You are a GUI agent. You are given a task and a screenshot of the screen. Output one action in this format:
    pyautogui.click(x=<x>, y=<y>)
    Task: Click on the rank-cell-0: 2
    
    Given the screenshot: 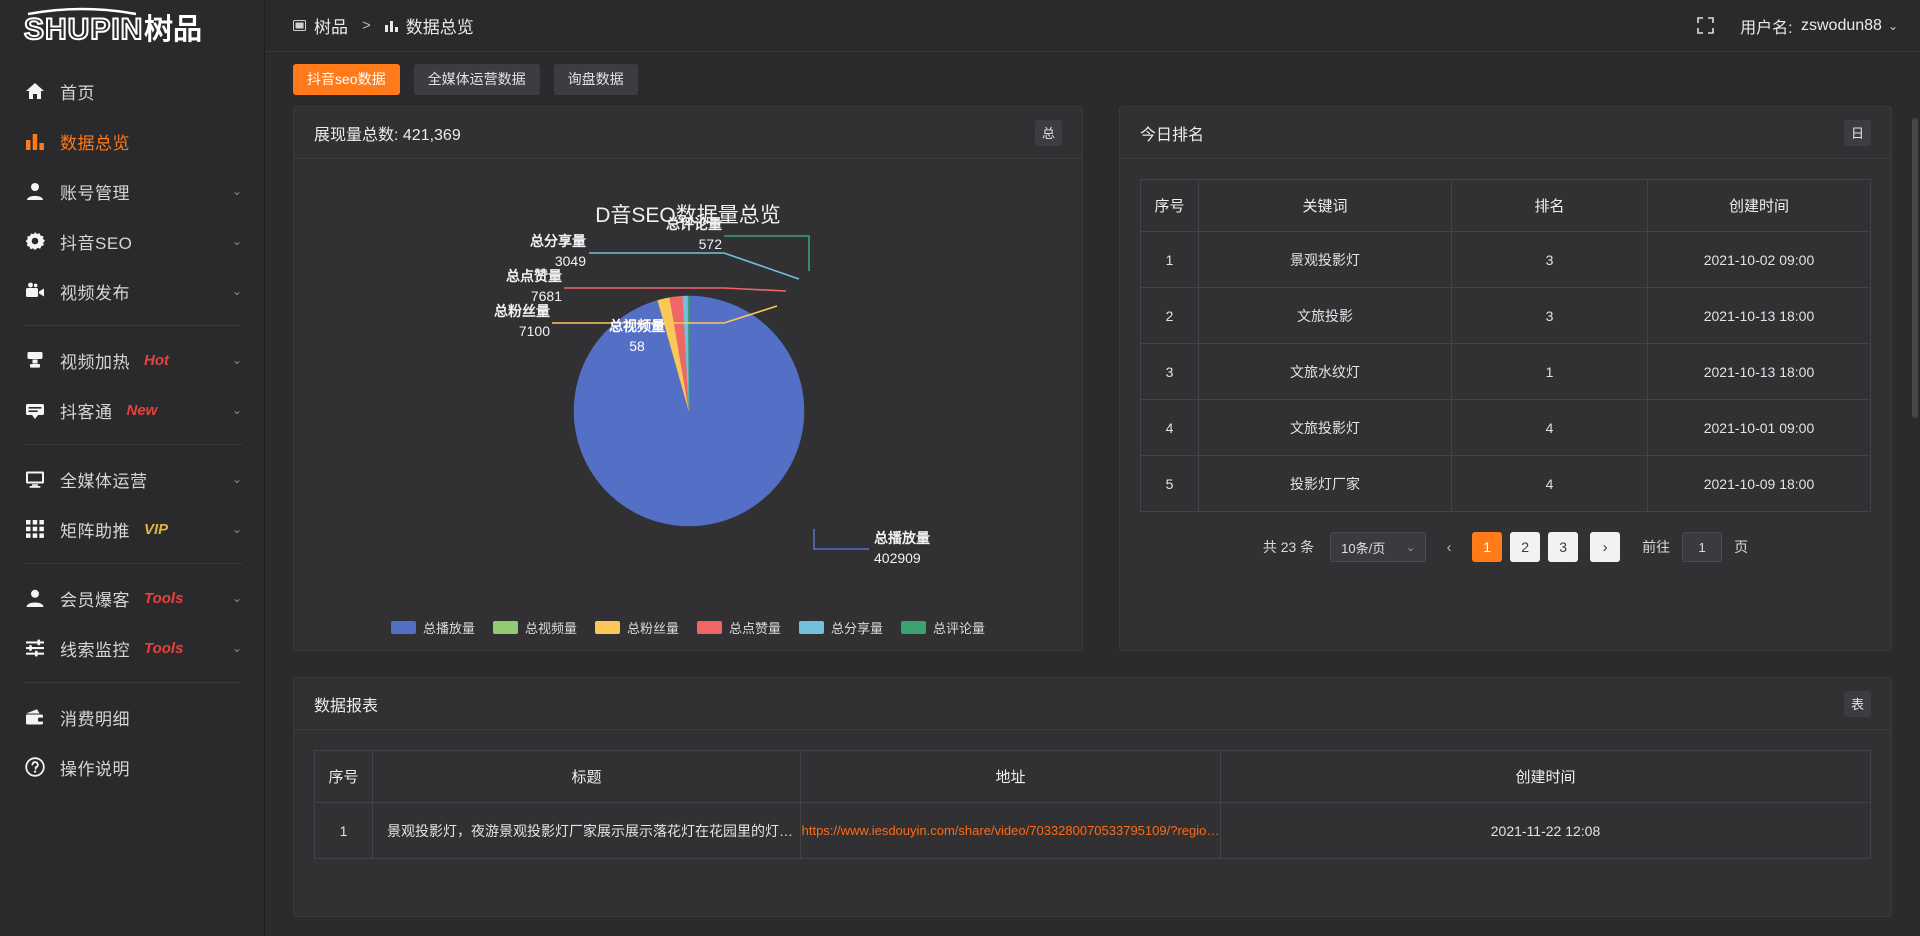 What is the action you would take?
    pyautogui.click(x=1169, y=315)
    